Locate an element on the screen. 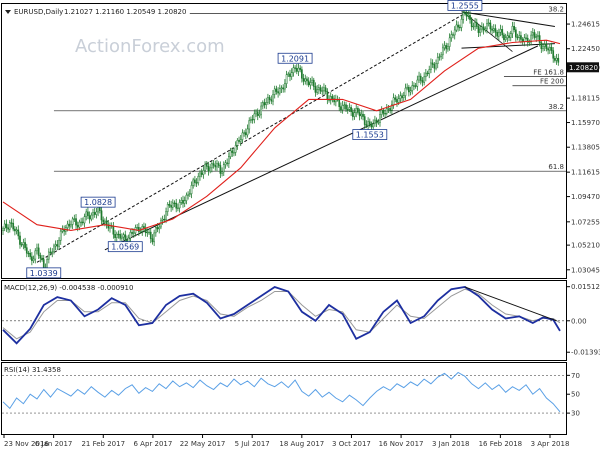 The image size is (600, 454). macd-layer is located at coordinates (284, 315).